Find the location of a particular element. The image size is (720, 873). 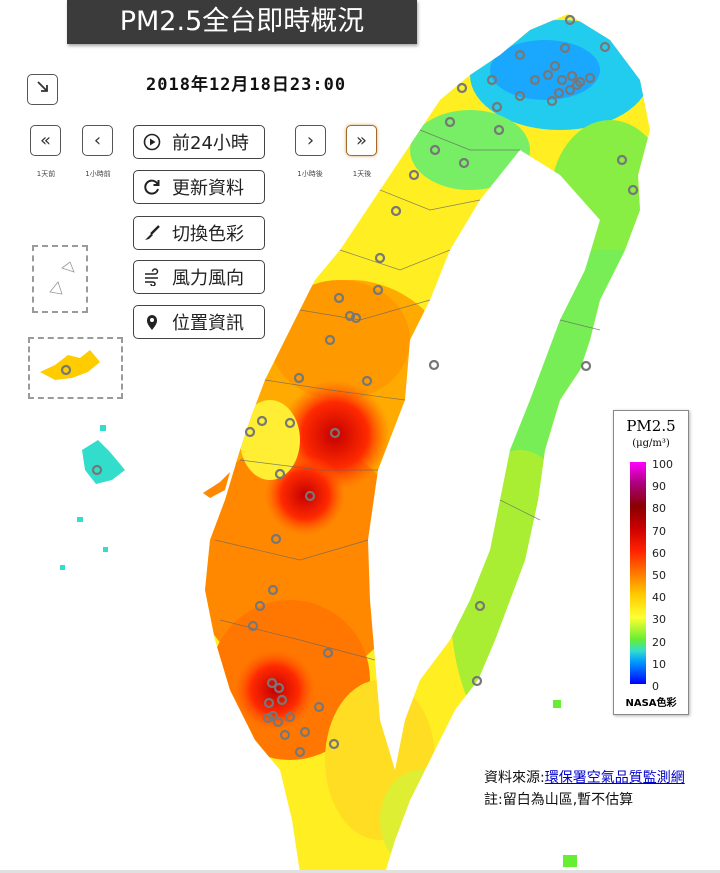

last-24h-button: 前24小時 is located at coordinates (199, 142).